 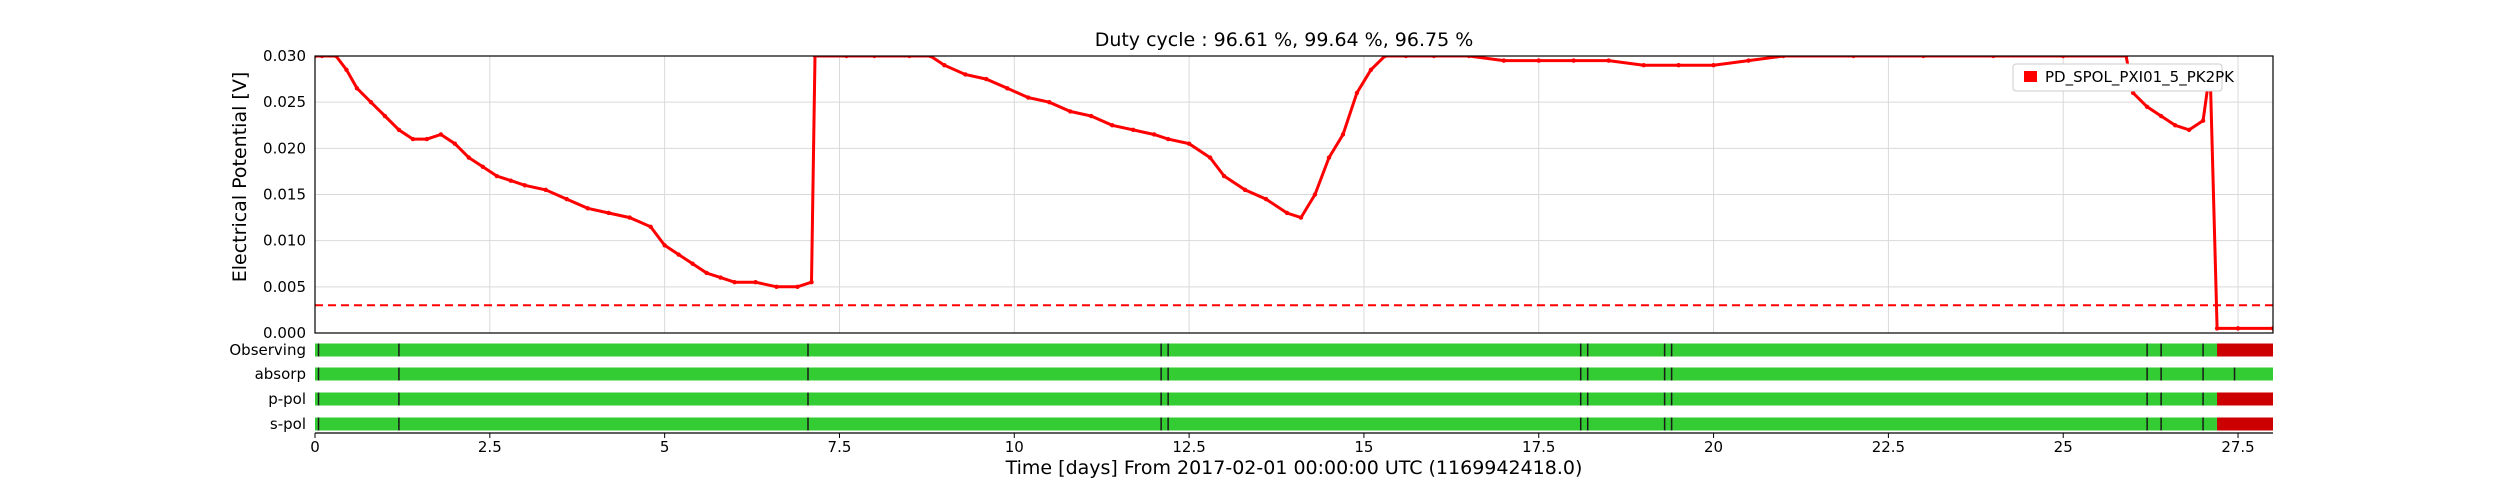 What do you see at coordinates (2140, 77) in the screenshot?
I see `legend-label: PD_SPOL_PXI01_5_PK2PK` at bounding box center [2140, 77].